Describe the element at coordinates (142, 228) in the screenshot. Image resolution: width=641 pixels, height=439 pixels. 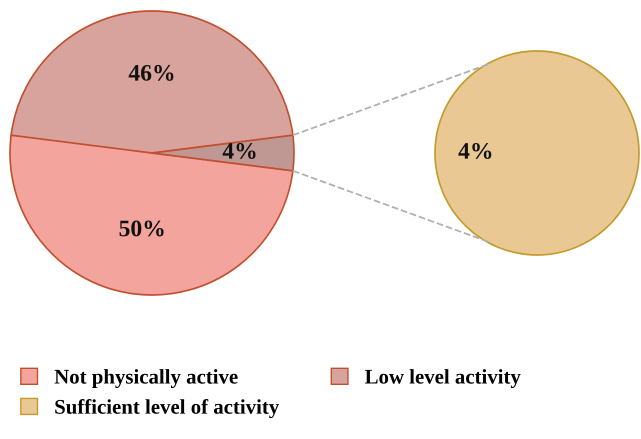
I see `data-label: 50%` at that location.